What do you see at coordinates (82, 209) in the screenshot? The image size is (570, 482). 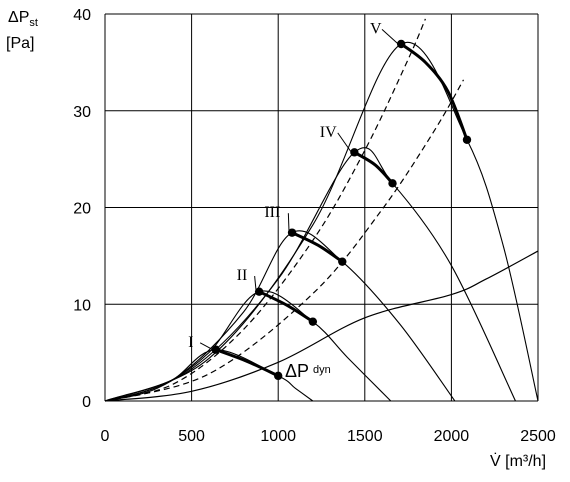 I see `y-tick-label: 20` at bounding box center [82, 209].